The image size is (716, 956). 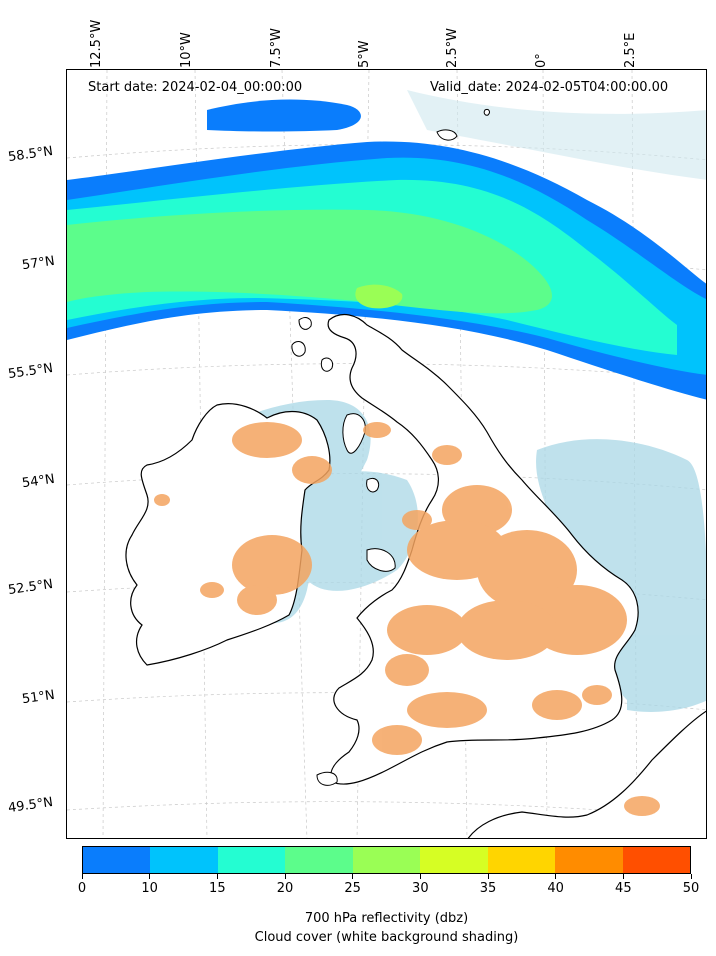 What do you see at coordinates (228, 534) in the screenshot?
I see `ireland-landmass` at bounding box center [228, 534].